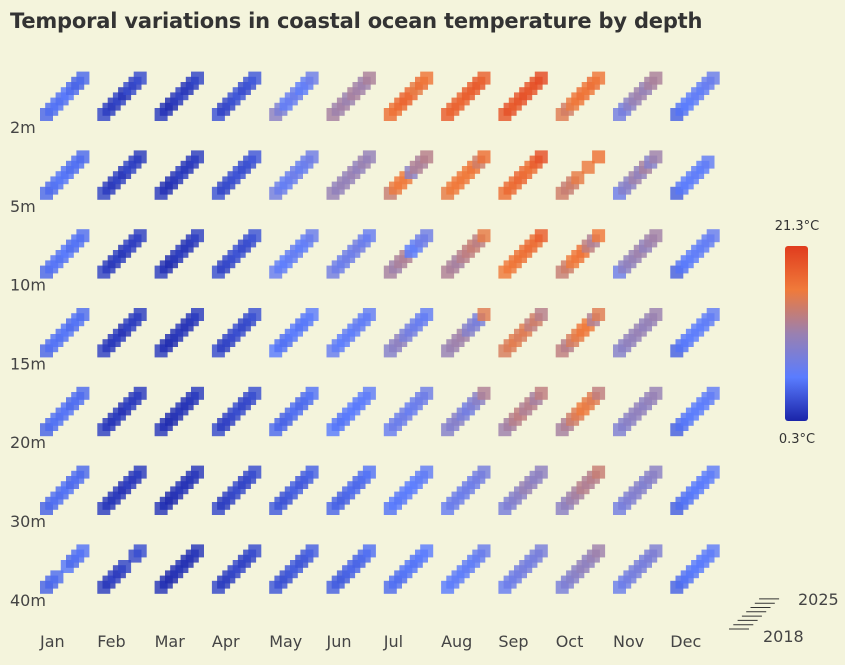  What do you see at coordinates (588, 167) in the screenshot?
I see `cell-5m-Oct-2023` at bounding box center [588, 167].